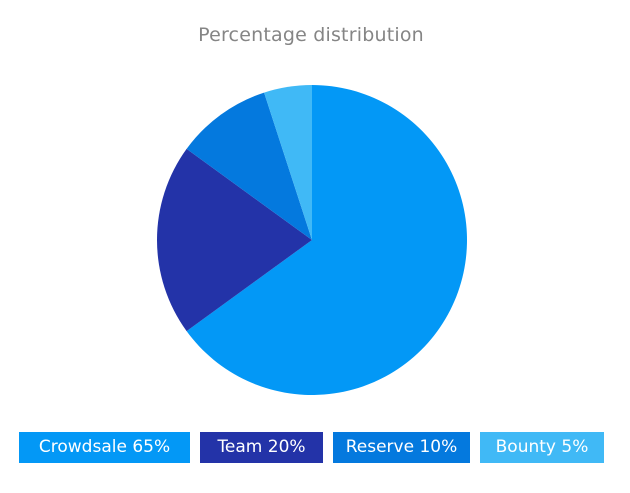 The image size is (630, 493). I want to click on legend-item-bounty: Bounty 5%, so click(542, 447).